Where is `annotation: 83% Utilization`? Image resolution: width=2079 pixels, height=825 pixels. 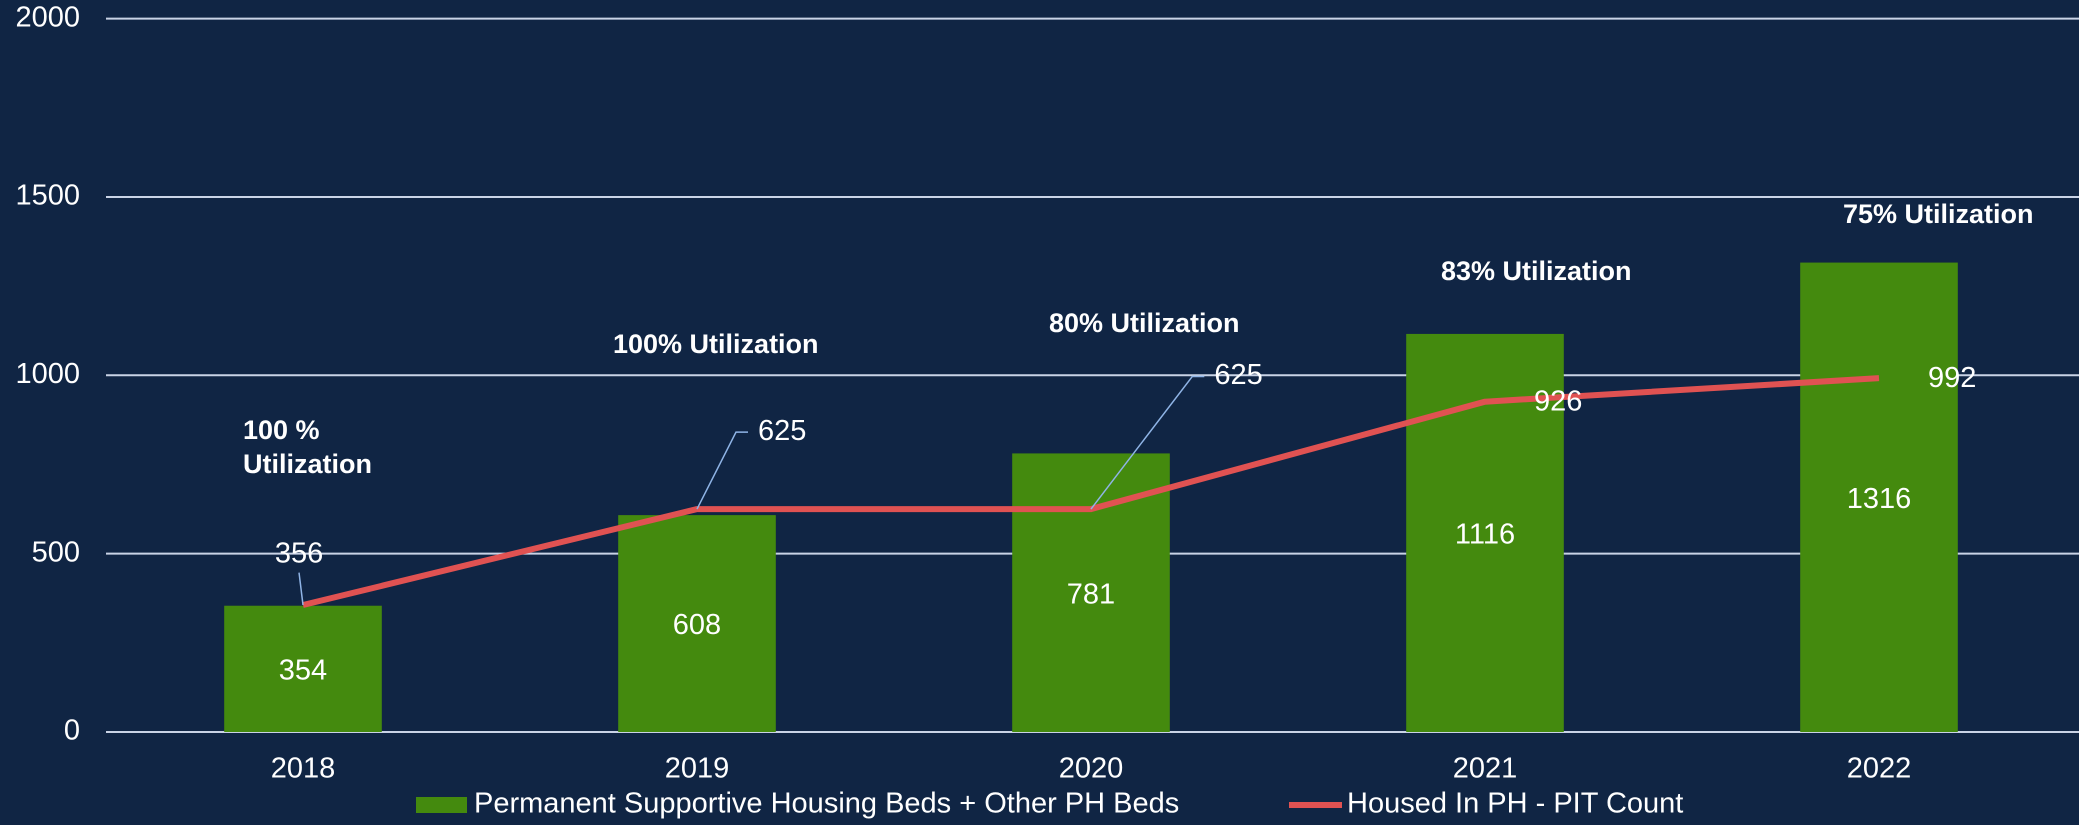
annotation: 83% Utilization is located at coordinates (1536, 271).